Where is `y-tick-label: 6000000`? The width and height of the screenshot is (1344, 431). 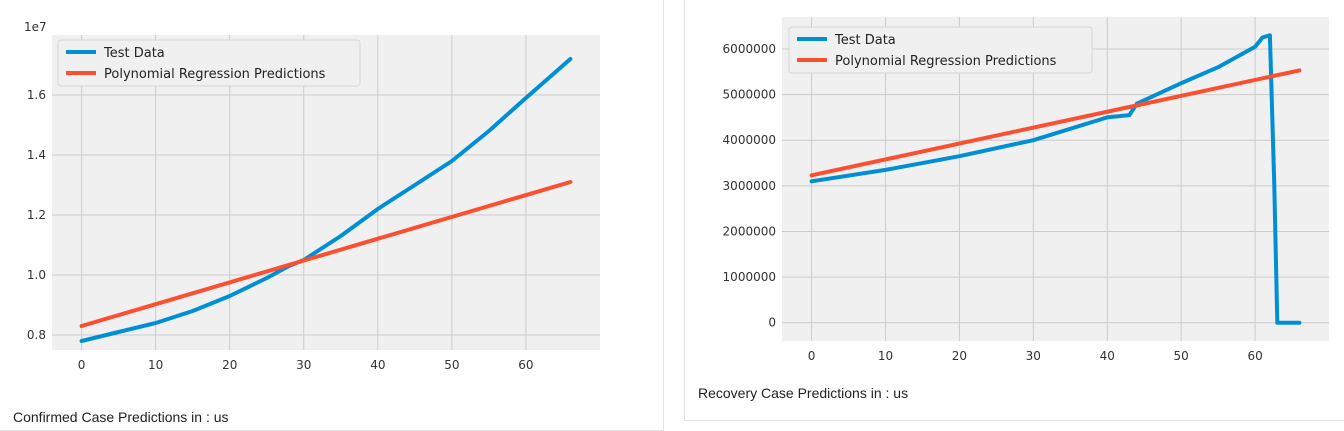 y-tick-label: 6000000 is located at coordinates (749, 49).